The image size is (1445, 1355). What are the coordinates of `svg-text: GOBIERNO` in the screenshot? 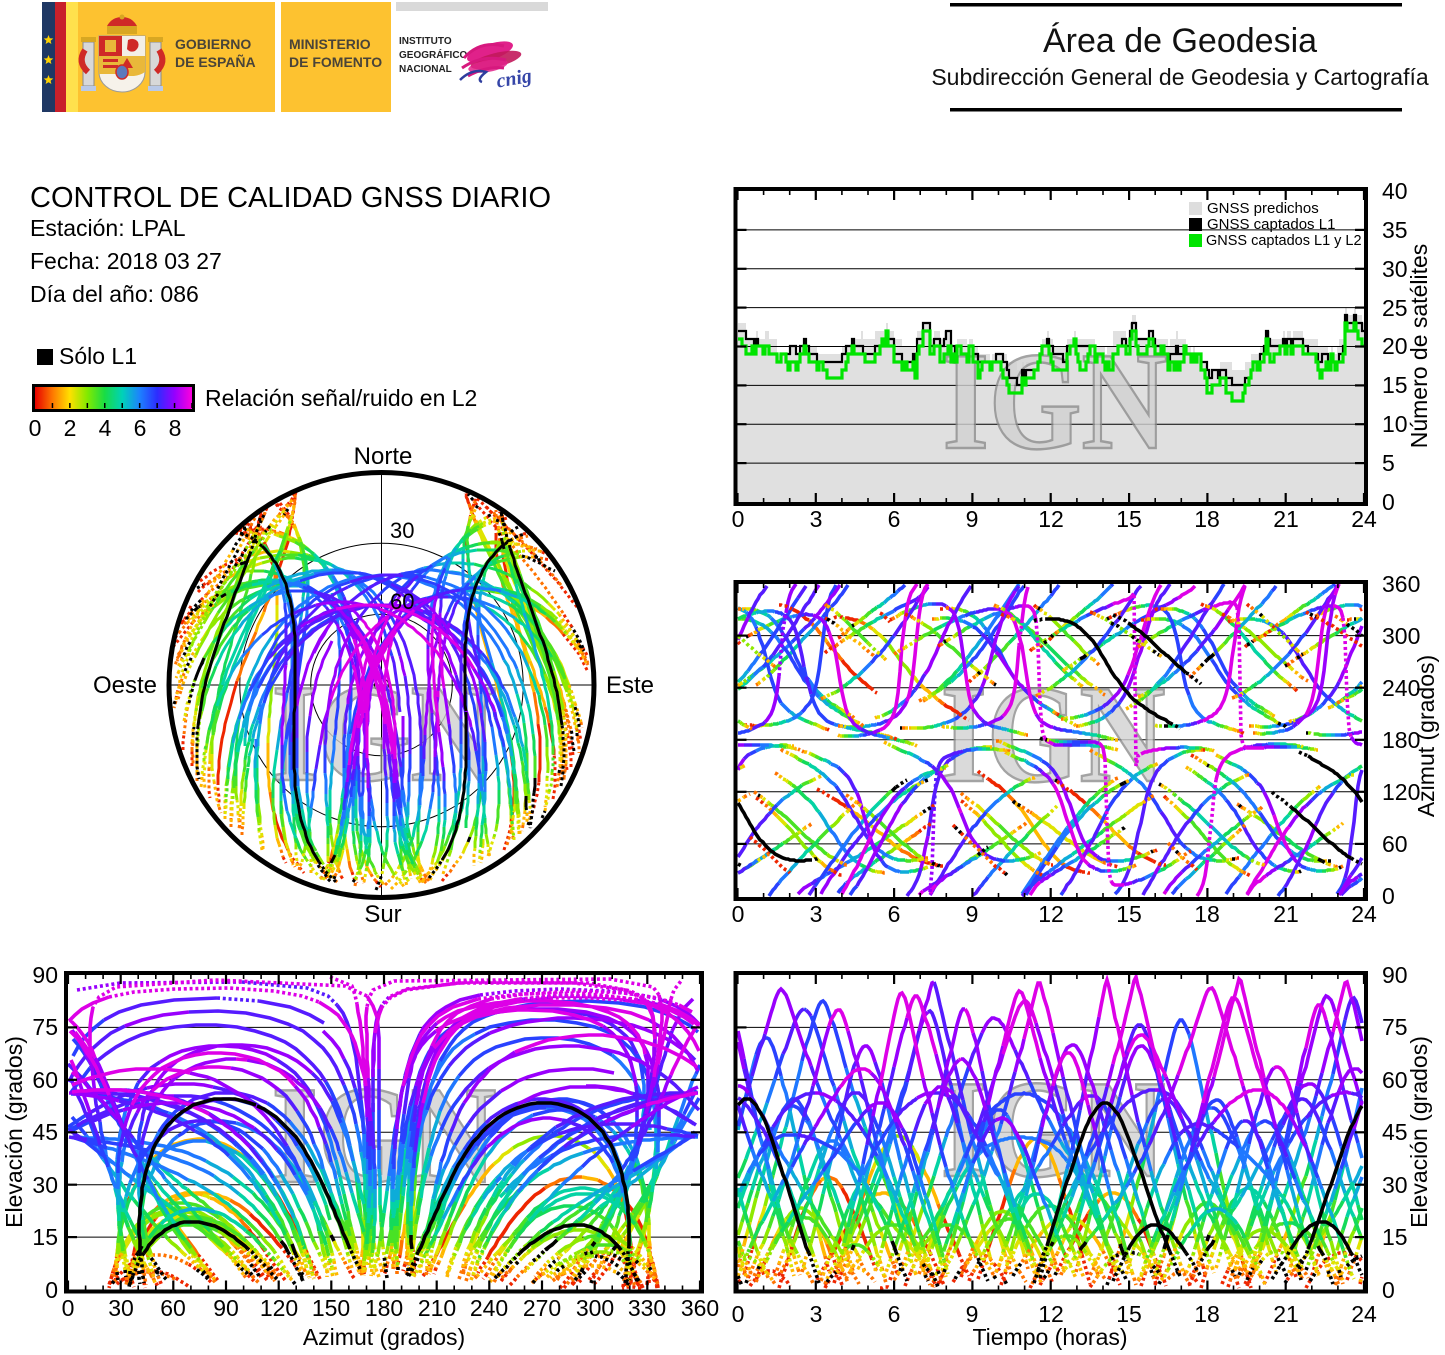 It's located at (213, 44).